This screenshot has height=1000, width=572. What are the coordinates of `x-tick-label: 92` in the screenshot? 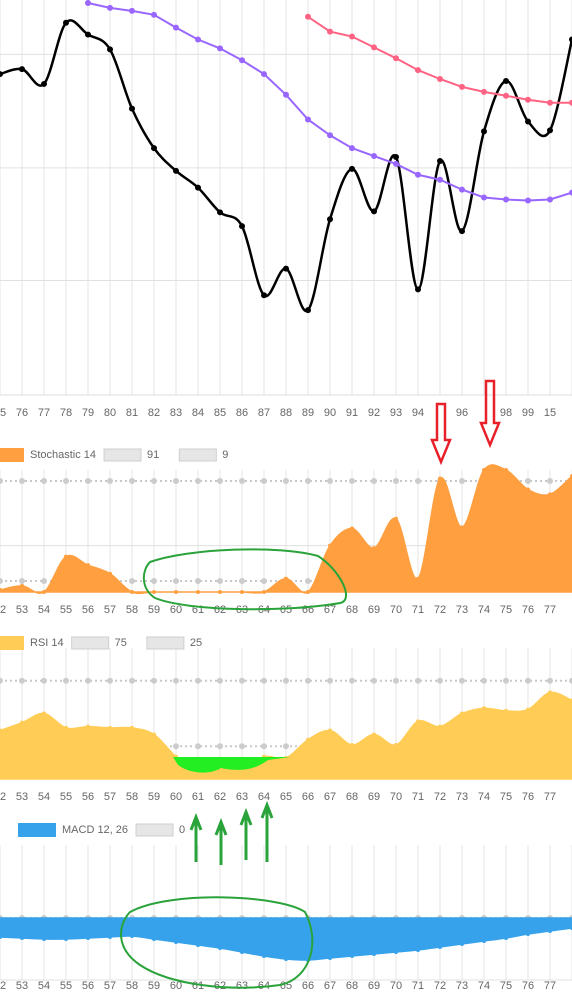 It's located at (374, 413).